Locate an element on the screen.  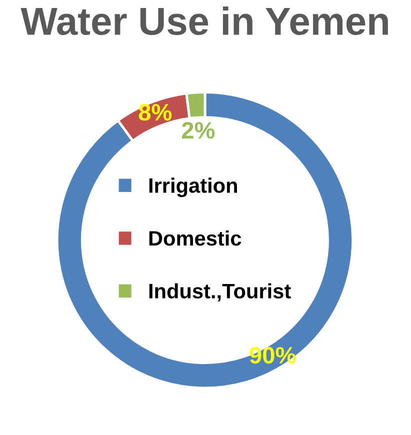
data-label: 2% is located at coordinates (198, 130).